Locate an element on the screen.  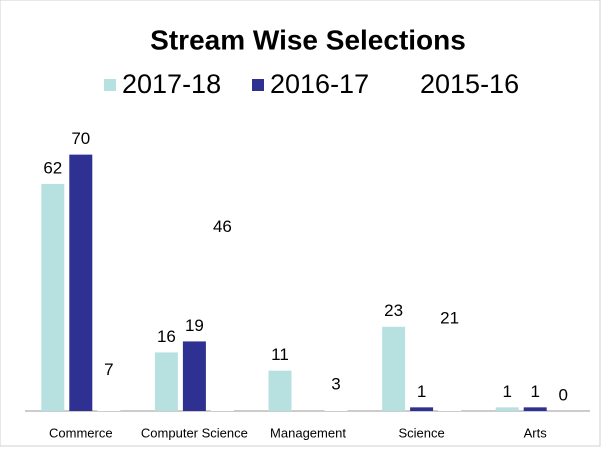
legend-label: 2015-16 is located at coordinates (469, 84).